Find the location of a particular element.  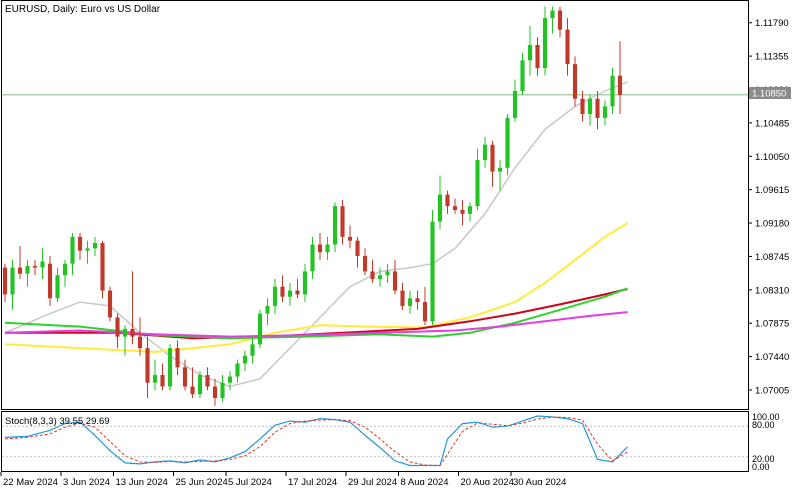

price-scale-label: 1.09615 is located at coordinates (772, 190).